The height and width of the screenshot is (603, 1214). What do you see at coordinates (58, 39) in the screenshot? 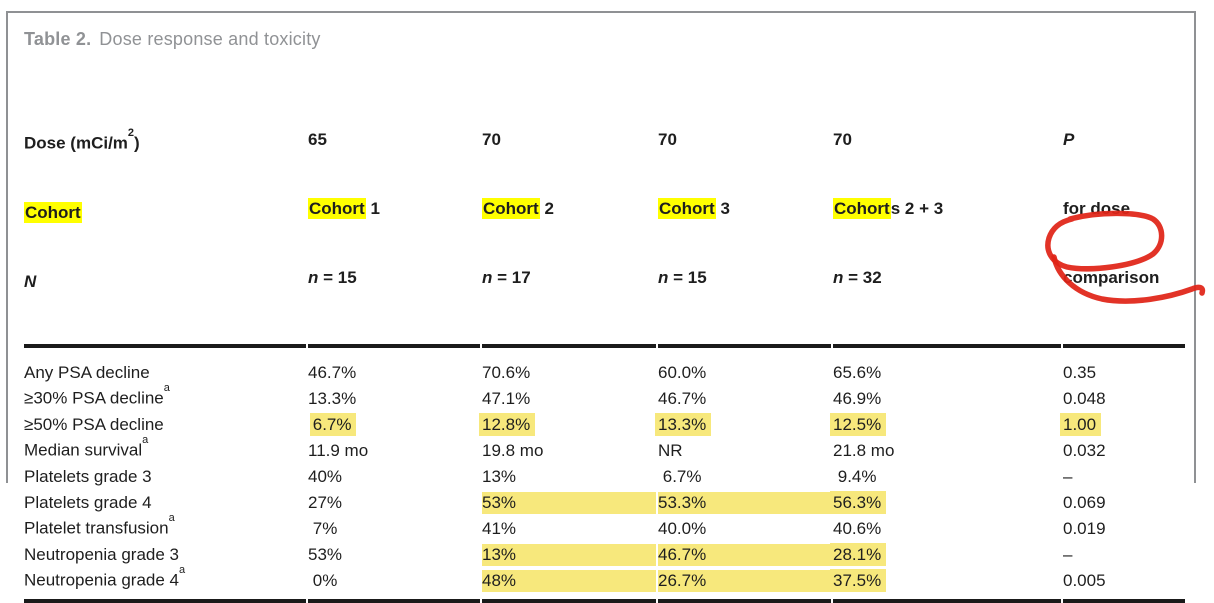
I see `table-number: Table 2.` at bounding box center [58, 39].